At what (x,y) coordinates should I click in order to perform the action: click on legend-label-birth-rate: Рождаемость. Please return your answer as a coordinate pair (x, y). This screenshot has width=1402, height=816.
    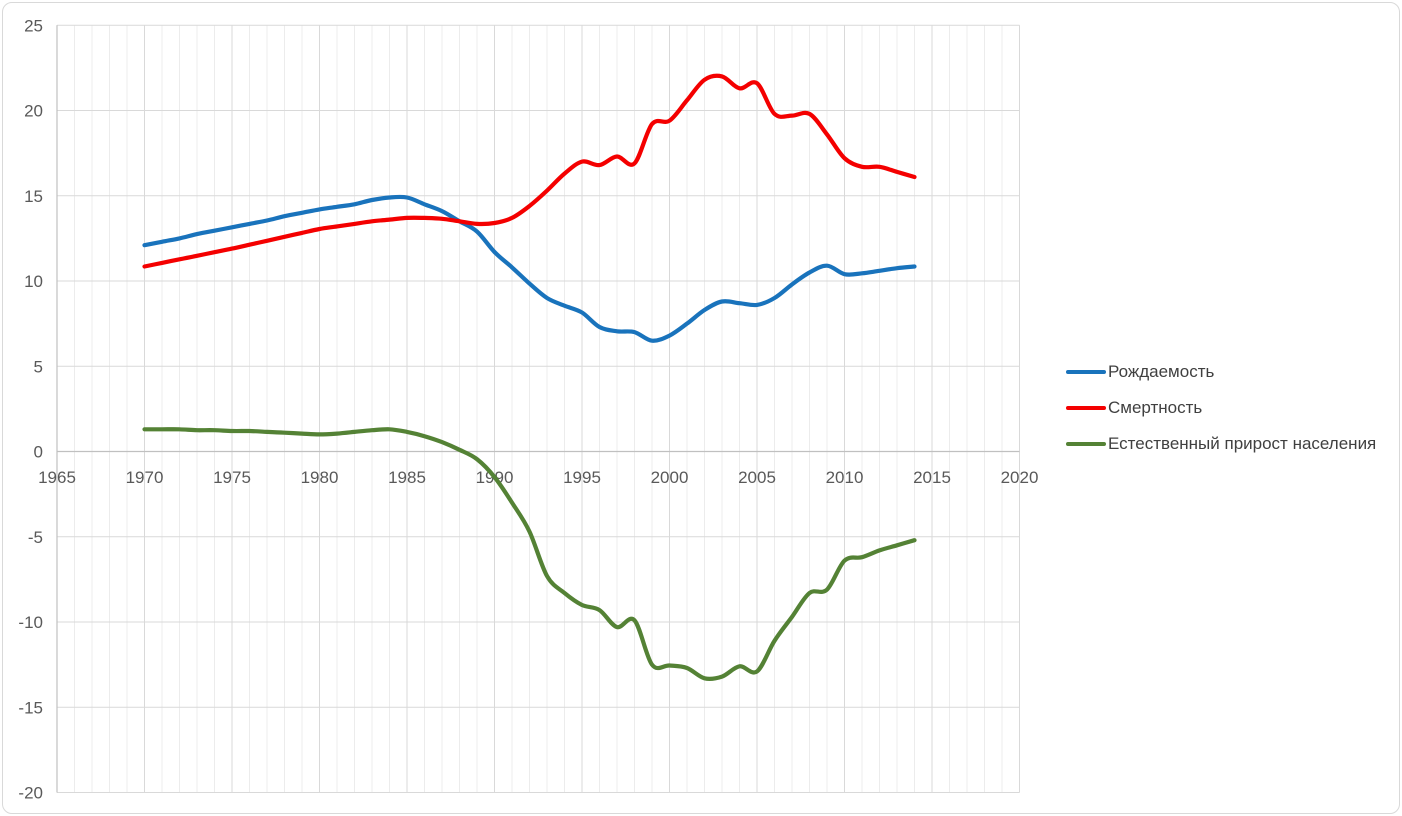
    Looking at the image, I should click on (1161, 371).